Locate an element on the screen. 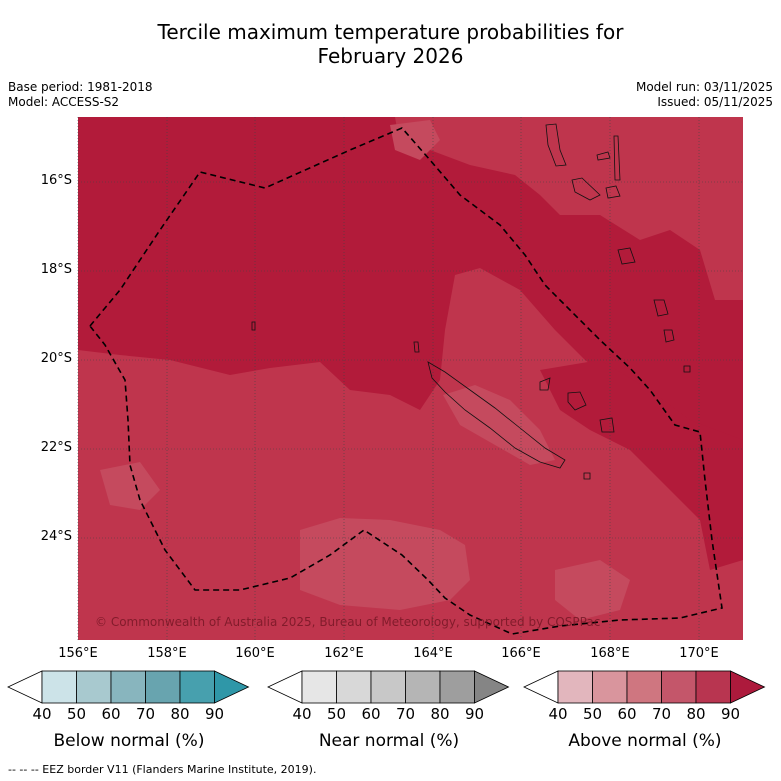  meta-right: Model run: 03/11/2025 Issued: 05/11/2025 is located at coordinates (704, 95).